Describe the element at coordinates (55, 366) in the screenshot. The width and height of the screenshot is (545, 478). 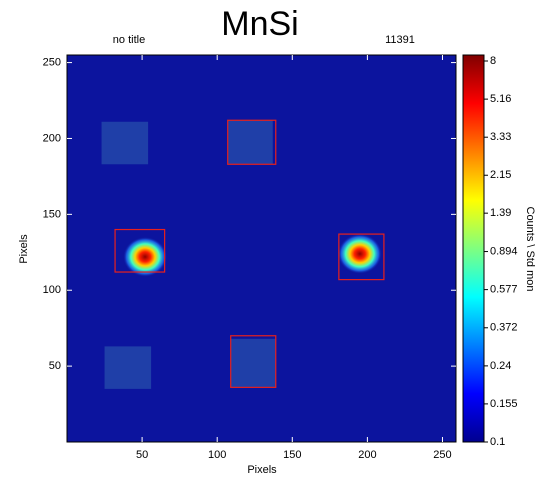
I see `y-tick-label: 50` at that location.